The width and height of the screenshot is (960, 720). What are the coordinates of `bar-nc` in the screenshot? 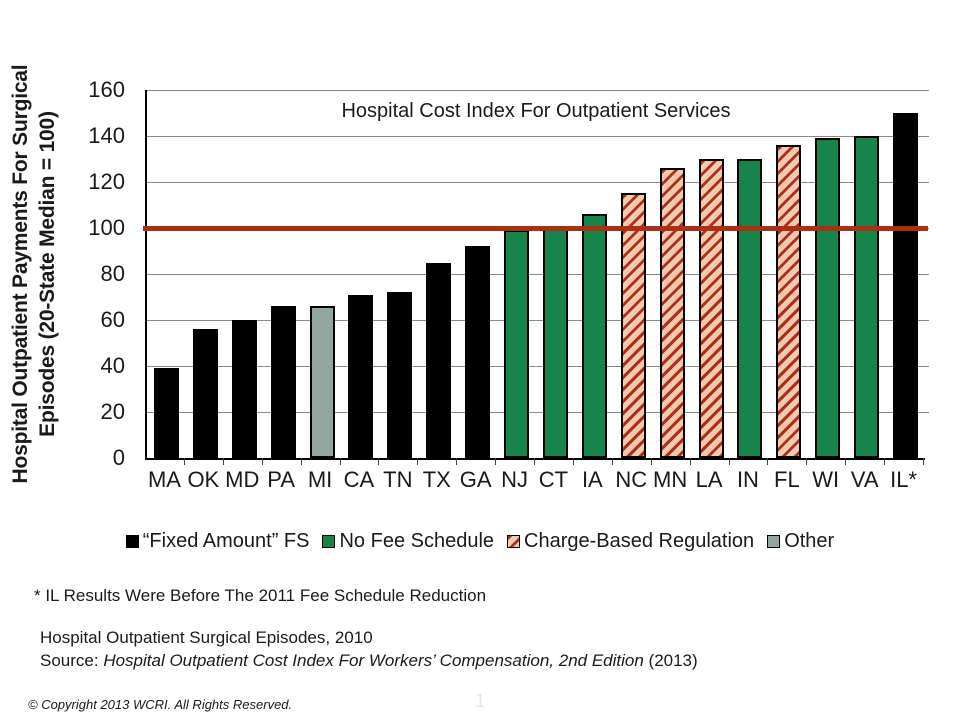 It's located at (633, 325).